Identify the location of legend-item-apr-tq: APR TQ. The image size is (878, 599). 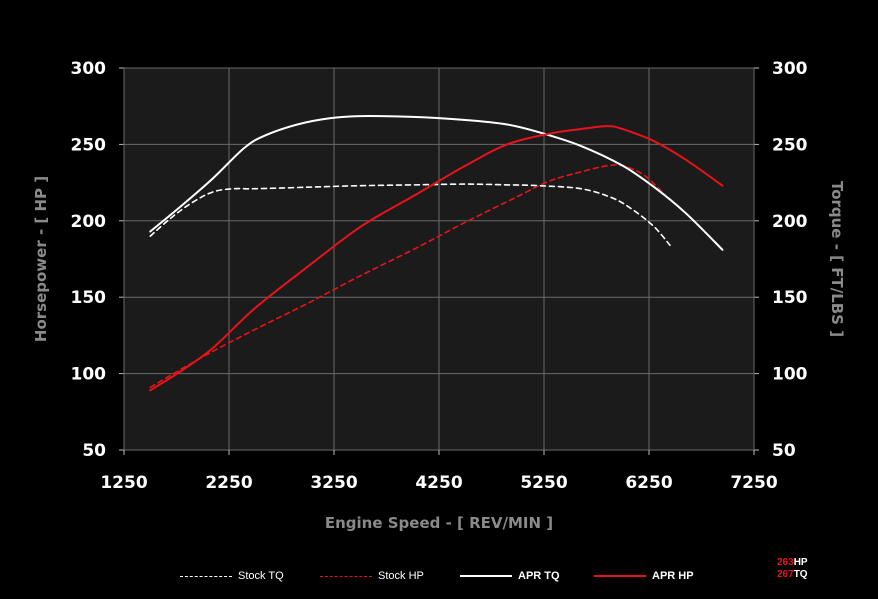
(510, 576).